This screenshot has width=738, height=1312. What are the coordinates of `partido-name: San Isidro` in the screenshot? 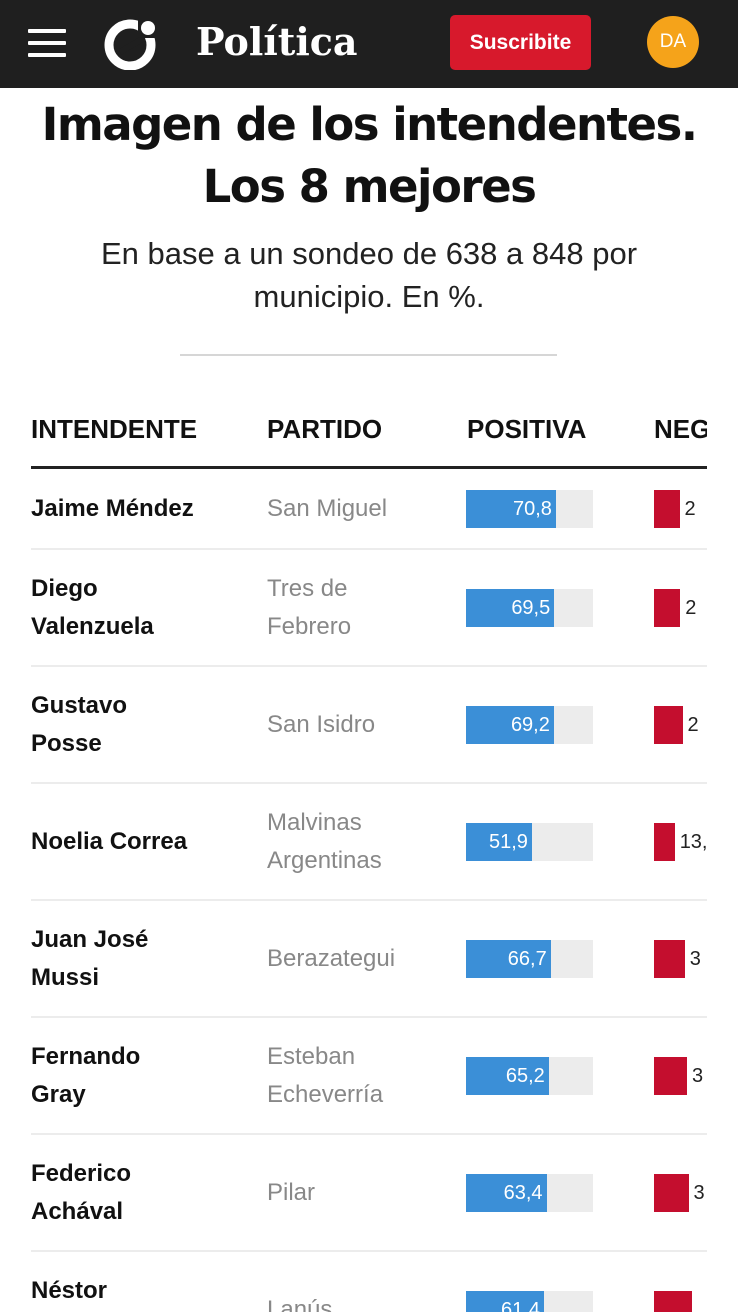 It's located at (367, 724).